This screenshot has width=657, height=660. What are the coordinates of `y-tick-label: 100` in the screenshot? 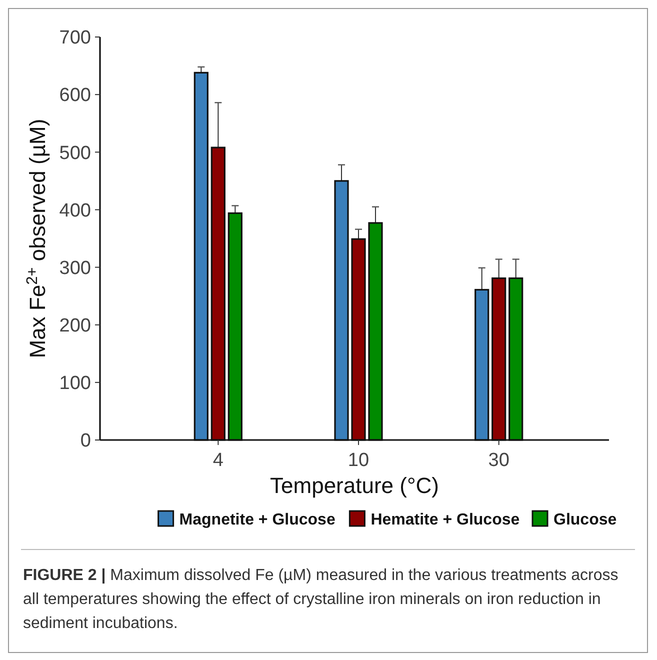 It's located at (75, 383).